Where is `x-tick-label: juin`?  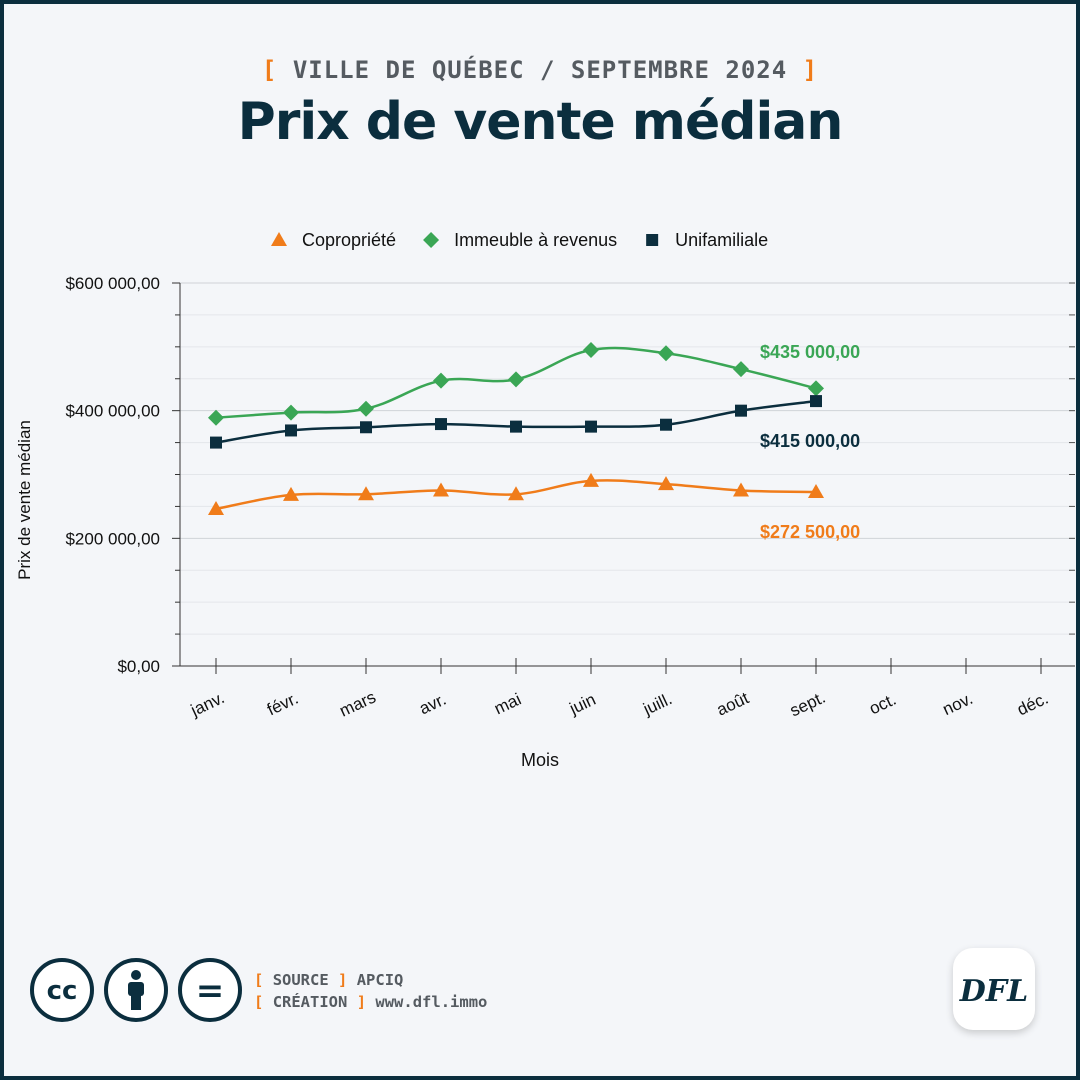 x-tick-label: juin is located at coordinates (582, 704).